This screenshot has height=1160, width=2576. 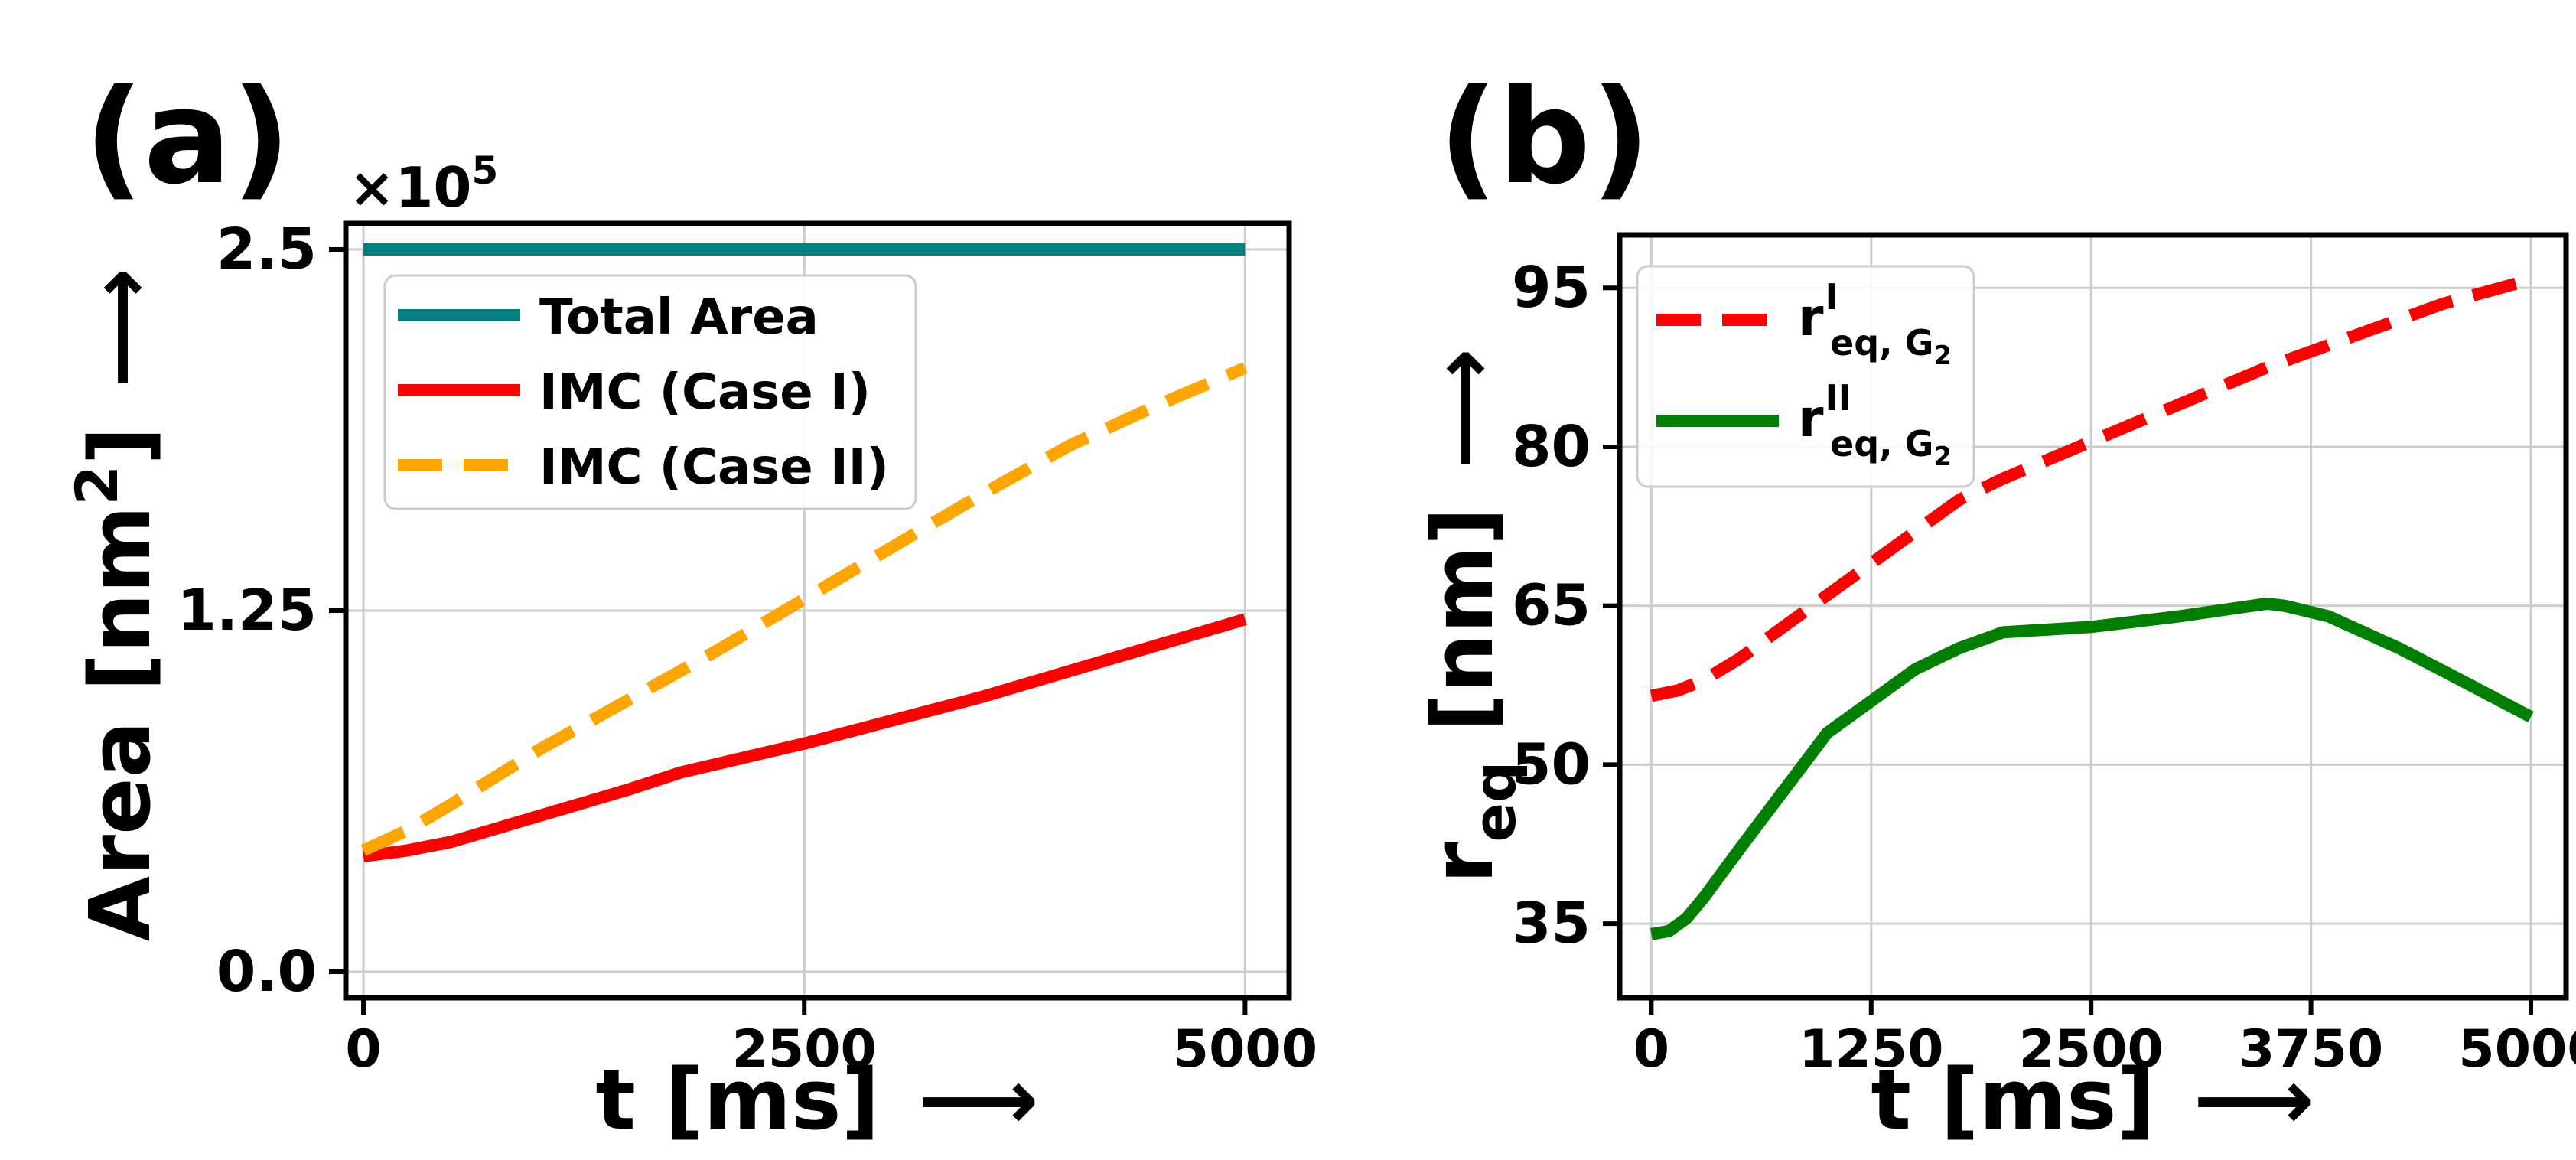 I want to click on b-x-tick-label: 2500, so click(x=2091, y=1049).